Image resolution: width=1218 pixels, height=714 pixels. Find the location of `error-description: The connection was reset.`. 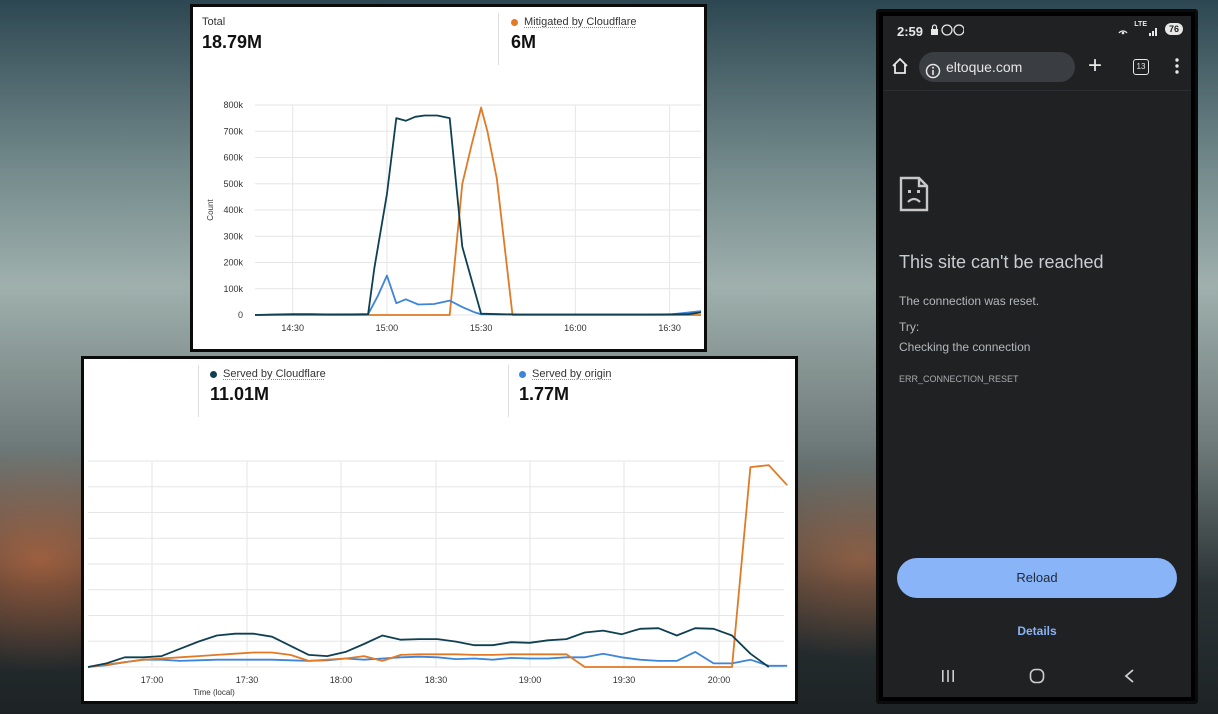

error-description: The connection was reset. is located at coordinates (969, 301).